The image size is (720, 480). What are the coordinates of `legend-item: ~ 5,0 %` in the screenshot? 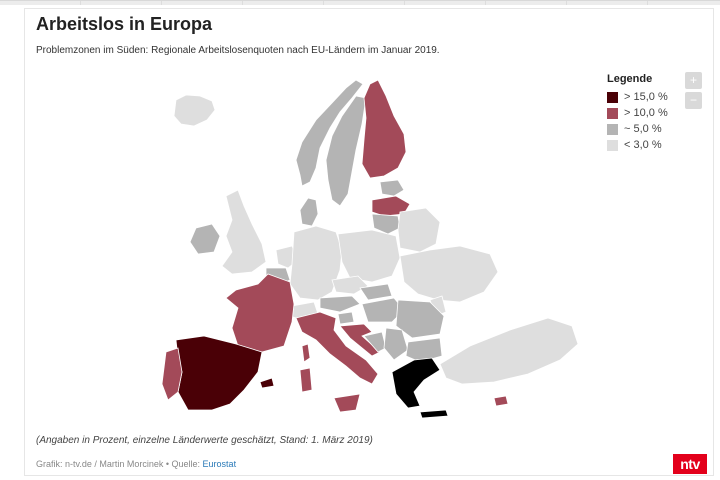 It's located at (646, 129).